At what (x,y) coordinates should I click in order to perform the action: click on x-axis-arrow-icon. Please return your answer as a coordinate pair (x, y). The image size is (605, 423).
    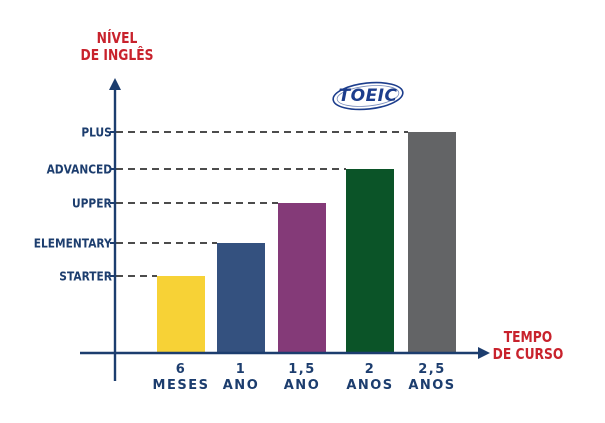
    Looking at the image, I should click on (484, 353).